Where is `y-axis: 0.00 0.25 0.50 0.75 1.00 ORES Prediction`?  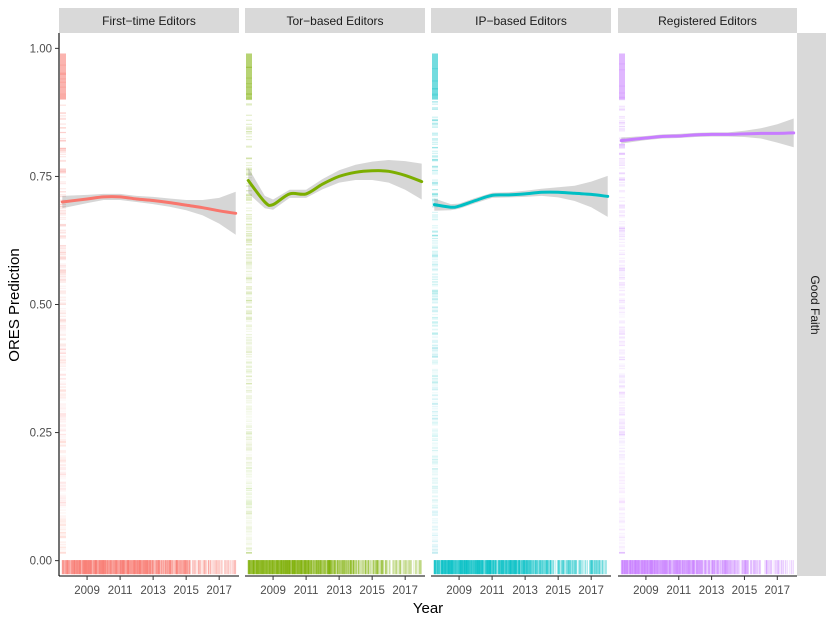 y-axis: 0.00 0.25 0.50 0.75 1.00 ORES Prediction is located at coordinates (33, 304).